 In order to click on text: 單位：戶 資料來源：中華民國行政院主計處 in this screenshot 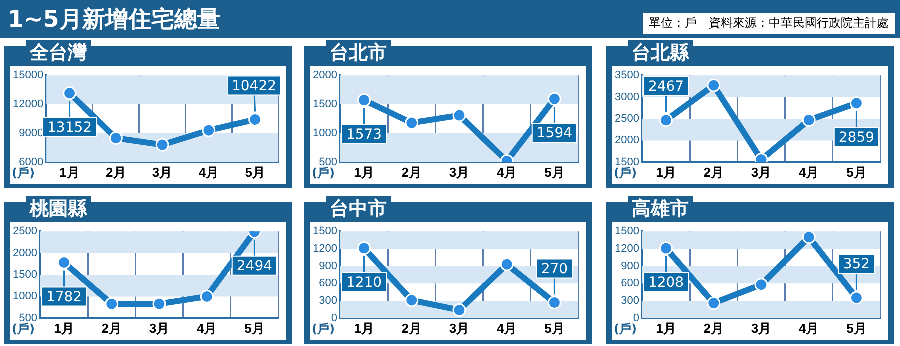, I will do `click(769, 23)`.